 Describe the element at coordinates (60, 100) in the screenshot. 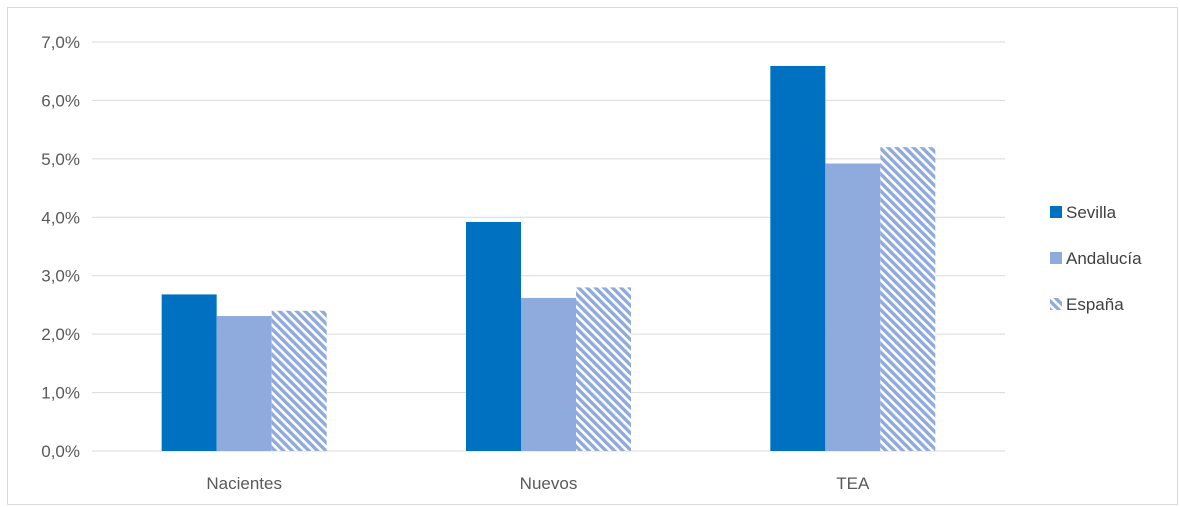

I see `y-tick-label: 6,0%` at that location.